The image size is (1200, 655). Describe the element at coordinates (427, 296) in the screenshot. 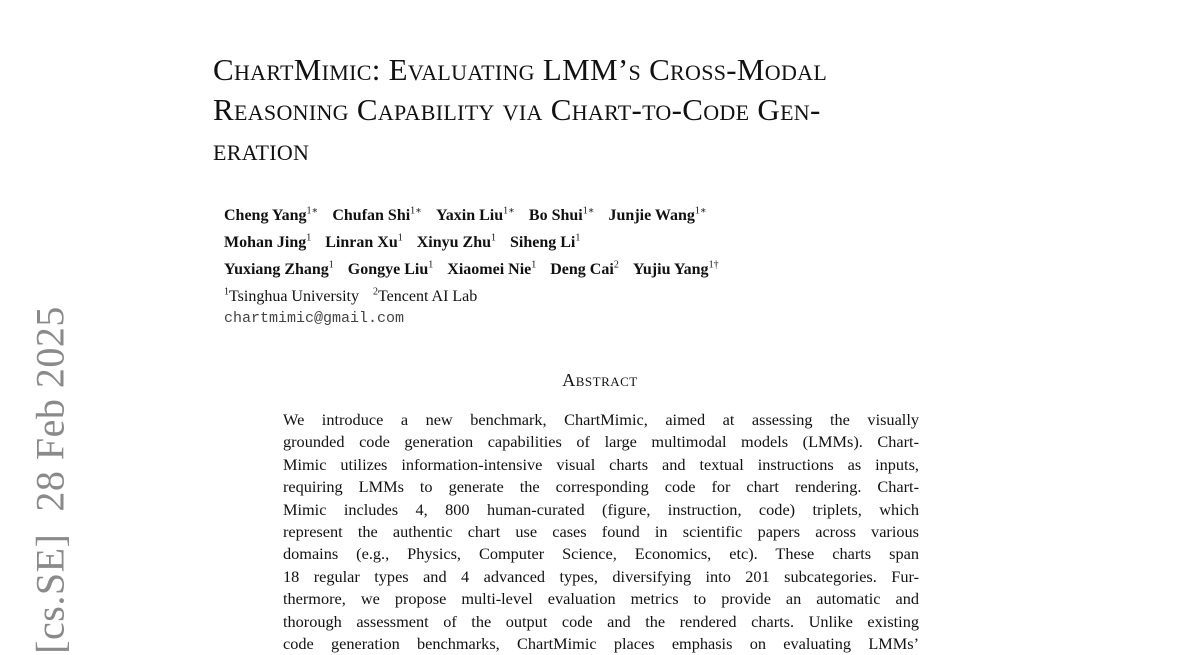

I see `affiliation-name: Tencent AI Lab` at that location.